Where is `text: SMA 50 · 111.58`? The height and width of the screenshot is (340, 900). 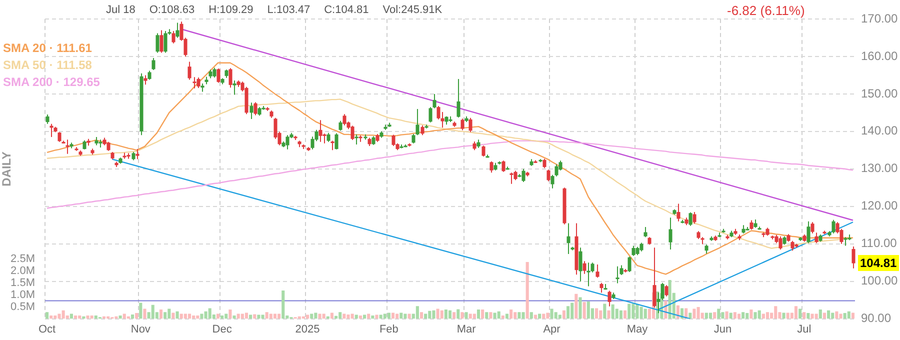 text: SMA 50 · 111.58 is located at coordinates (48, 65).